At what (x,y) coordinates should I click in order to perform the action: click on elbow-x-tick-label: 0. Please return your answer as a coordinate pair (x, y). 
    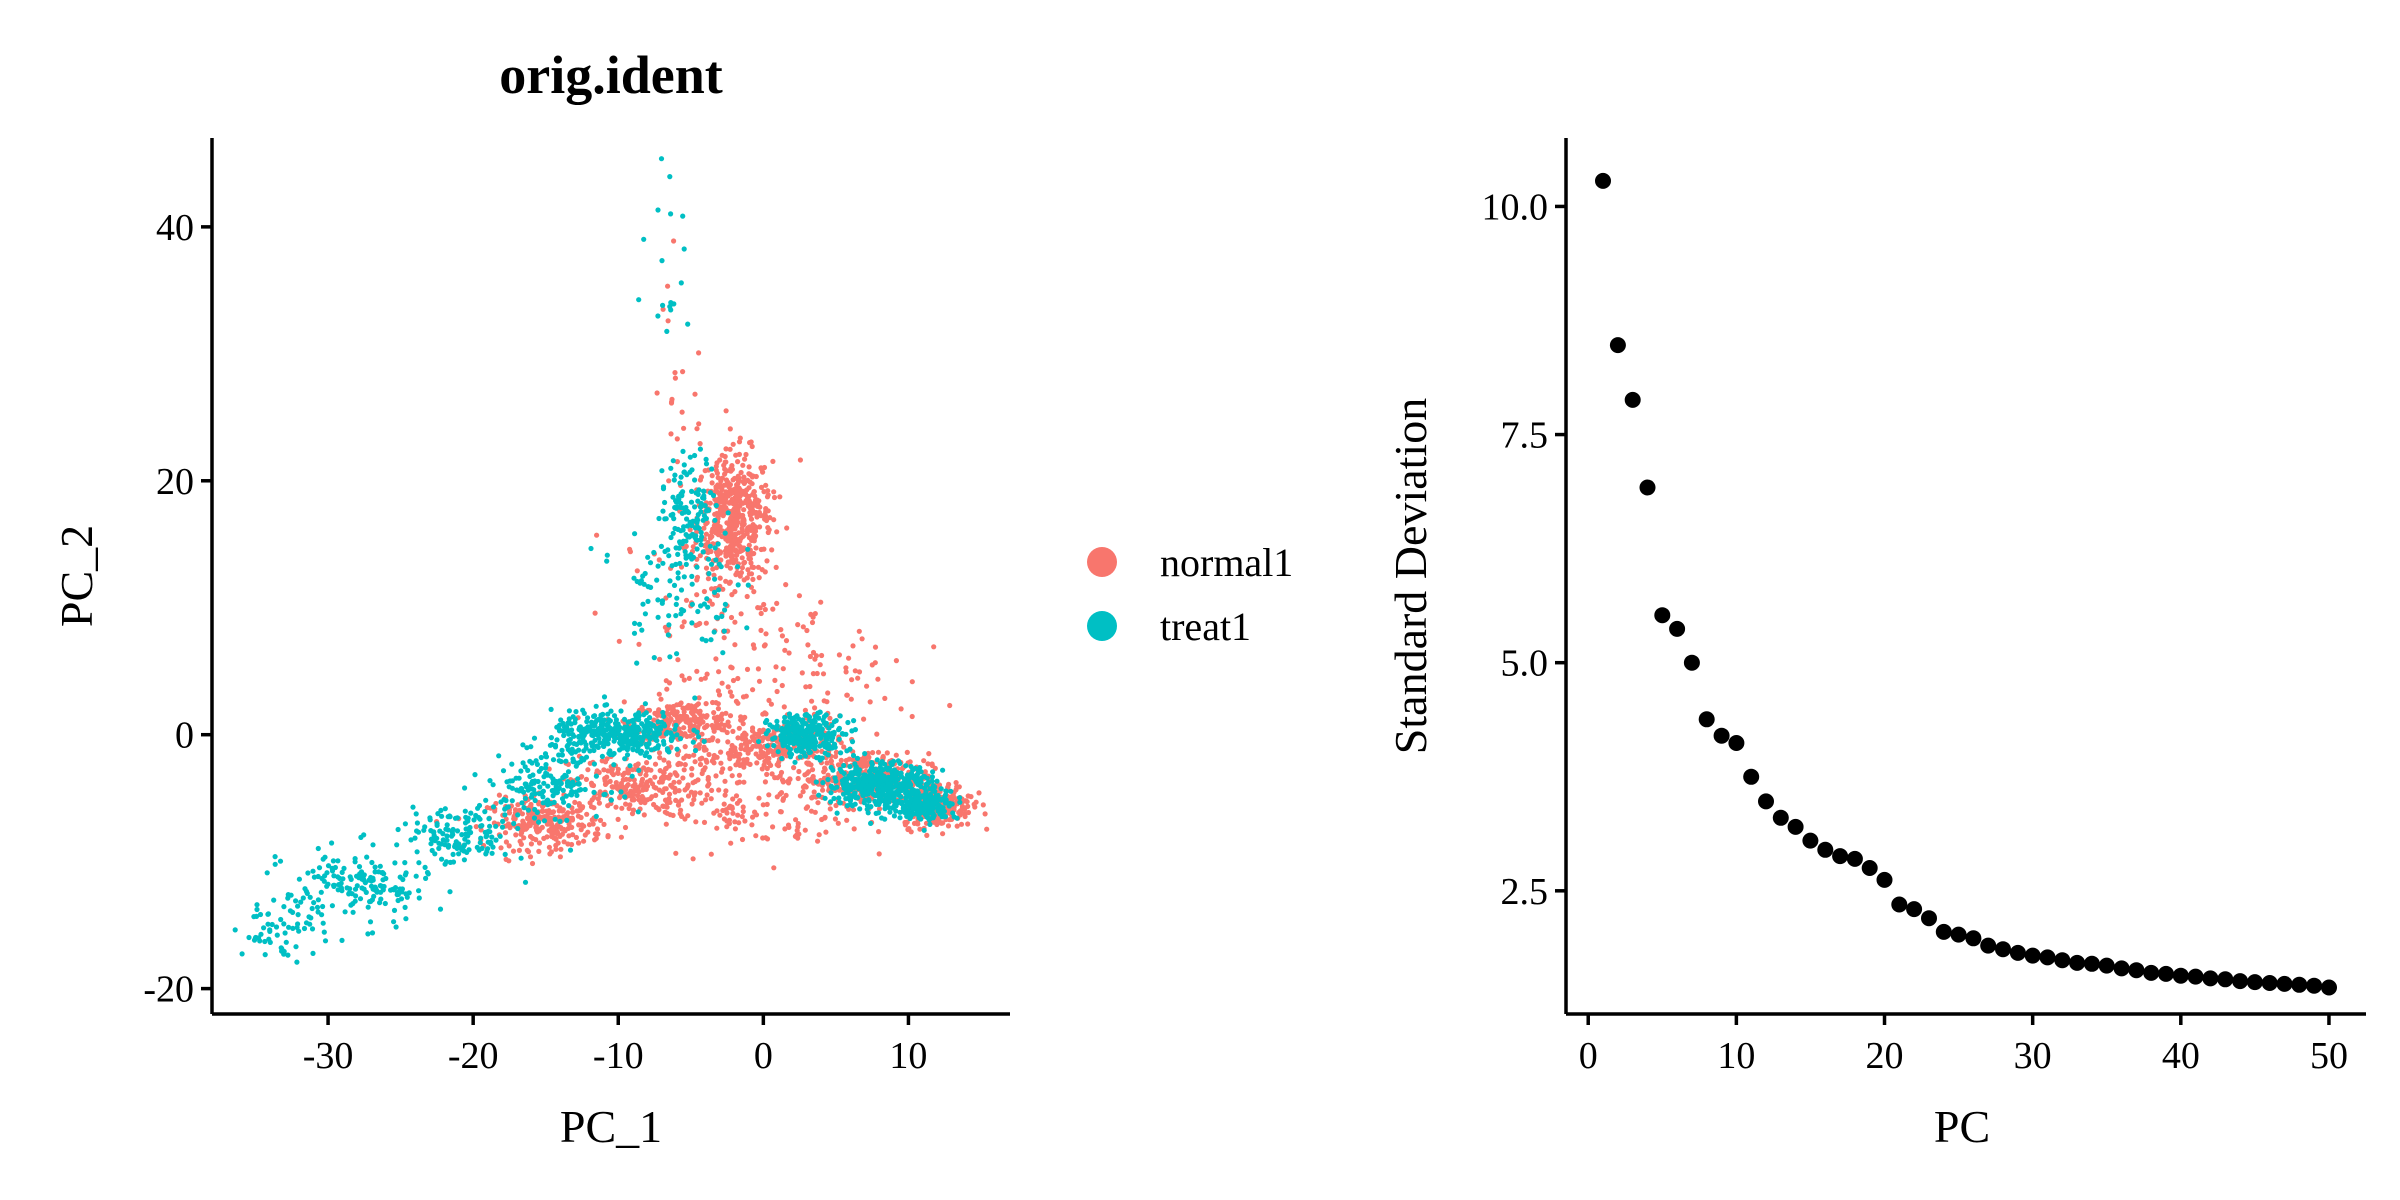
    Looking at the image, I should click on (1588, 1056).